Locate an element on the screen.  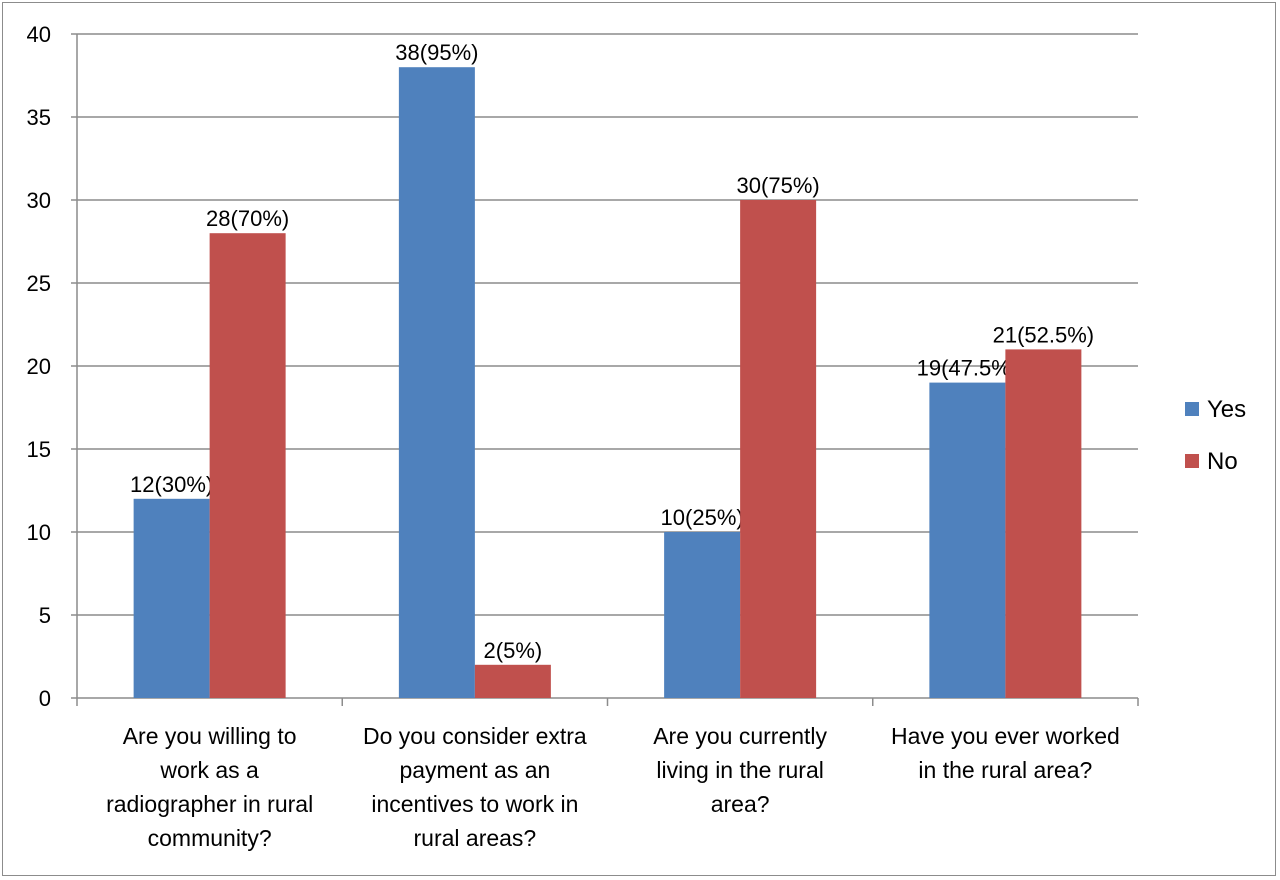
x-category-label-line: incentives to work in is located at coordinates (474, 804).